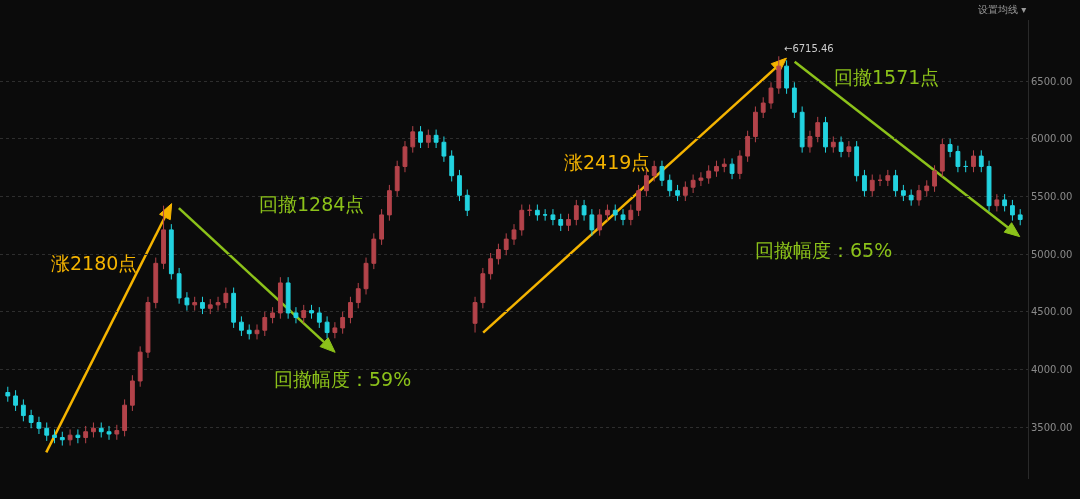  I want to click on annotation: 回撤幅度：65%, so click(824, 250).